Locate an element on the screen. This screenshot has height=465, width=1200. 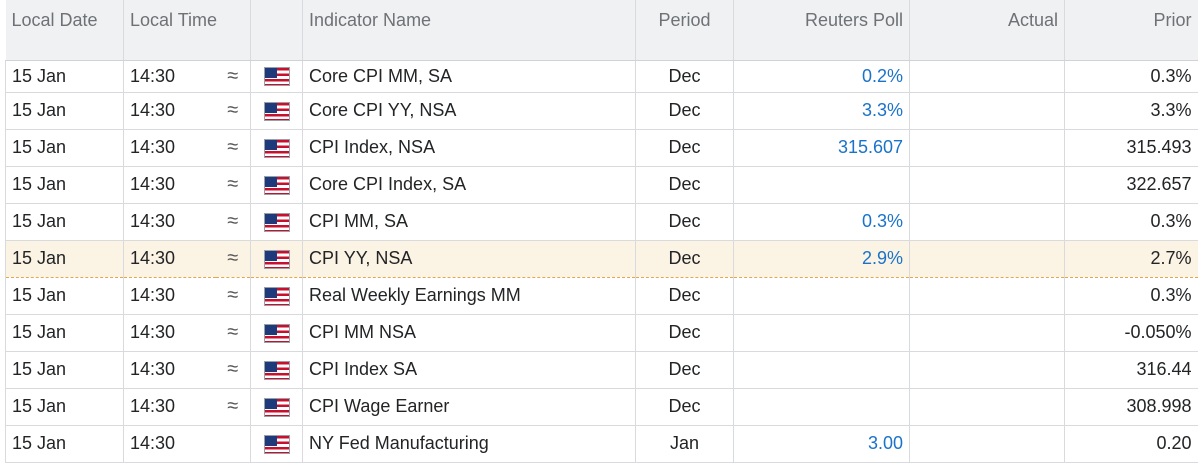
table-row: 15 Jan 14:30 ≈ CPI Index SA Dec 316.44 is located at coordinates (601, 370).